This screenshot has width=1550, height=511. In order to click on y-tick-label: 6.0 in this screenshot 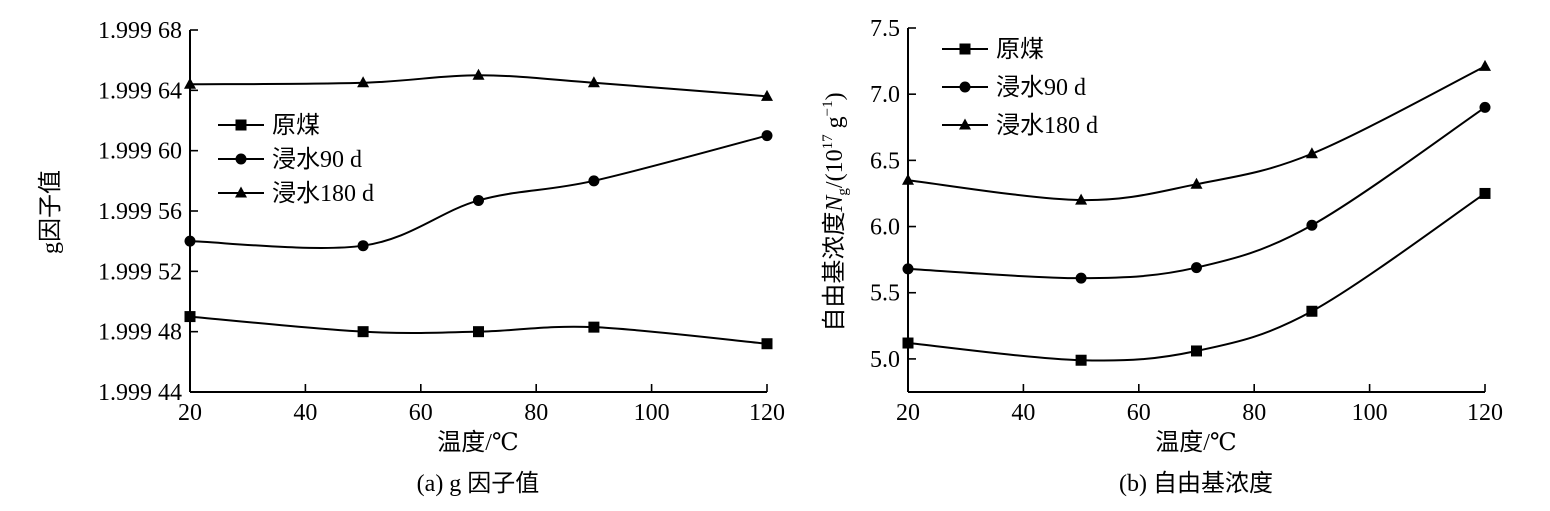, I will do `click(885, 228)`.